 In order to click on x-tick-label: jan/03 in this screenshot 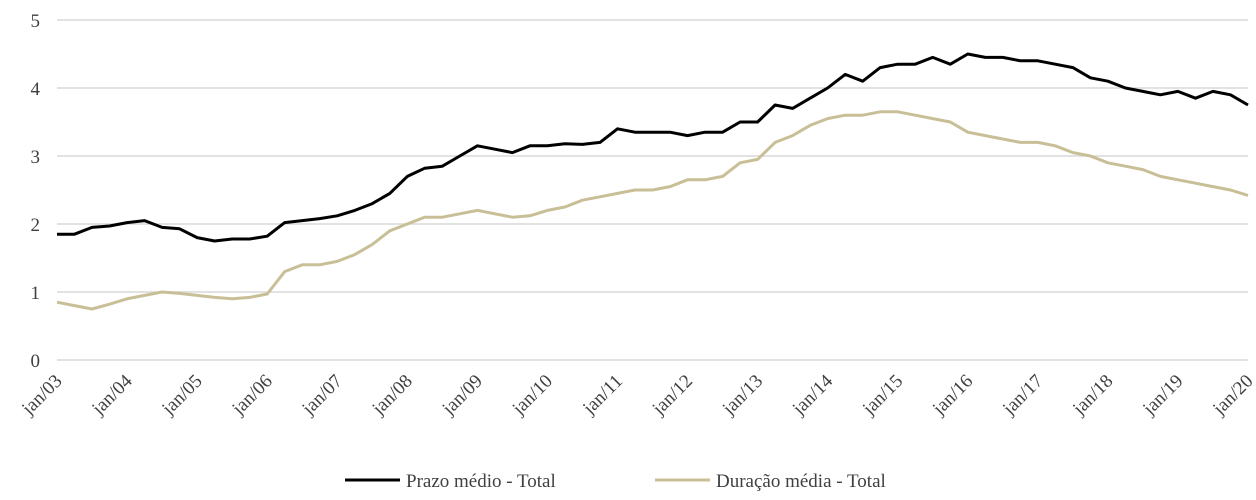, I will do `click(41, 395)`.